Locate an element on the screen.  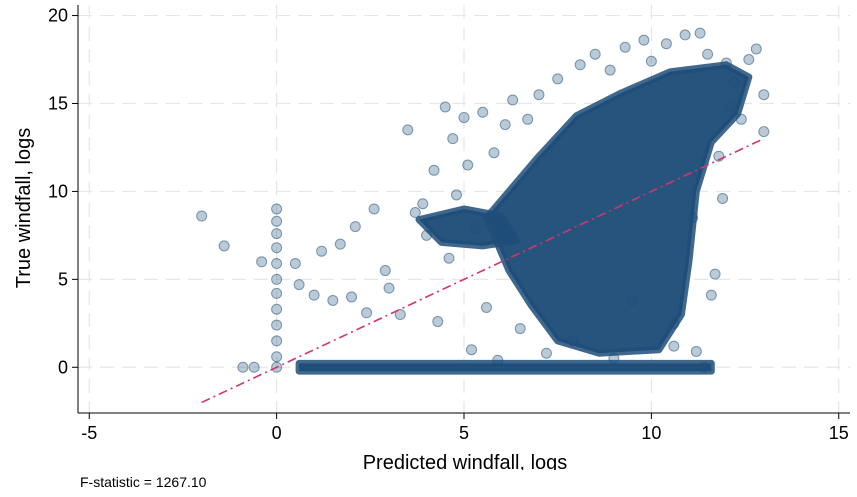
x-tick-label: 0 is located at coordinates (277, 433).